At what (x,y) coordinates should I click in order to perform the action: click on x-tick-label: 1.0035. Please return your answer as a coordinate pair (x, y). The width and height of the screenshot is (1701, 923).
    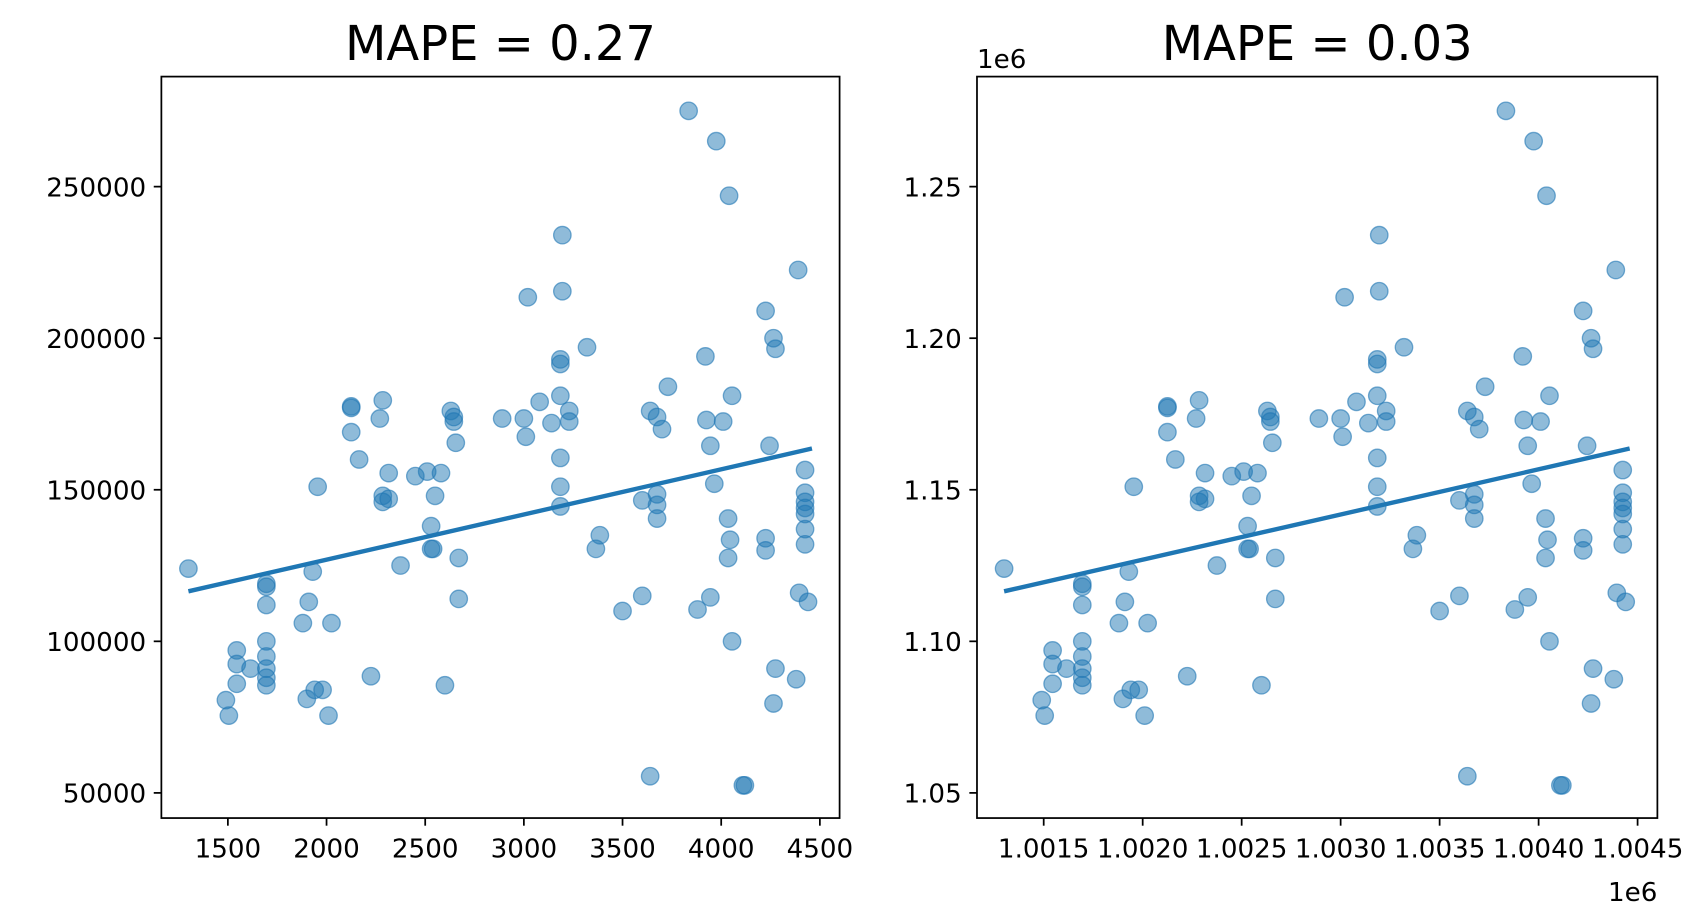
    Looking at the image, I should click on (1440, 849).